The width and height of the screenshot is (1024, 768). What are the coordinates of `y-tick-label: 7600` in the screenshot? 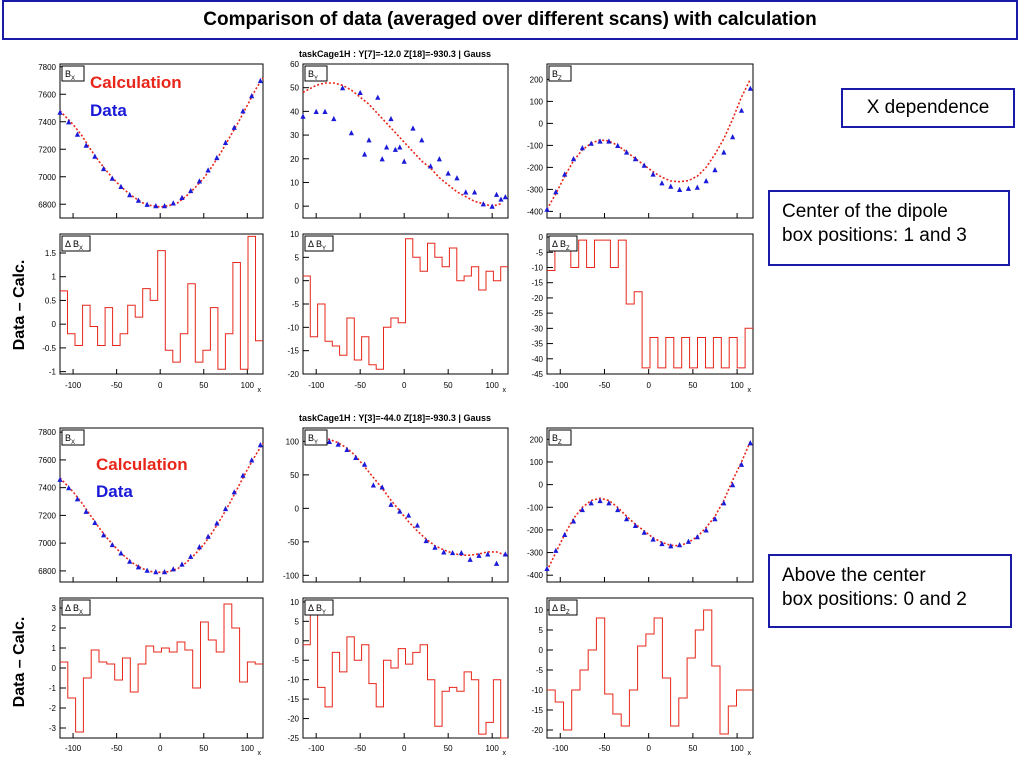 It's located at (47, 94).